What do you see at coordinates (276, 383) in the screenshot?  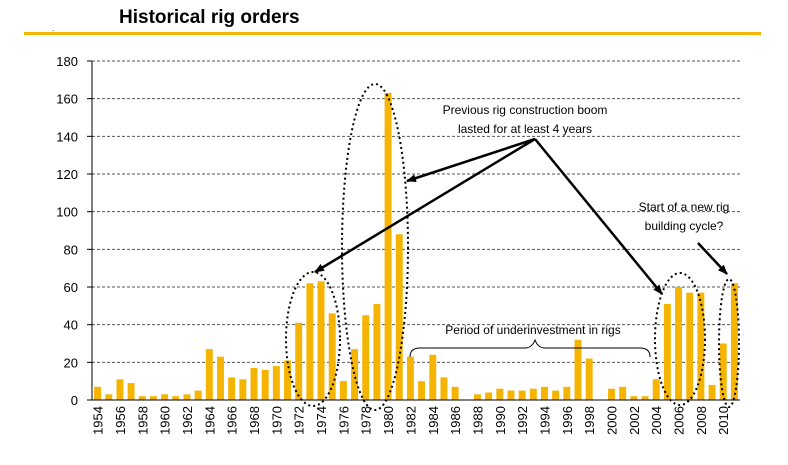 I see `bar-1970` at bounding box center [276, 383].